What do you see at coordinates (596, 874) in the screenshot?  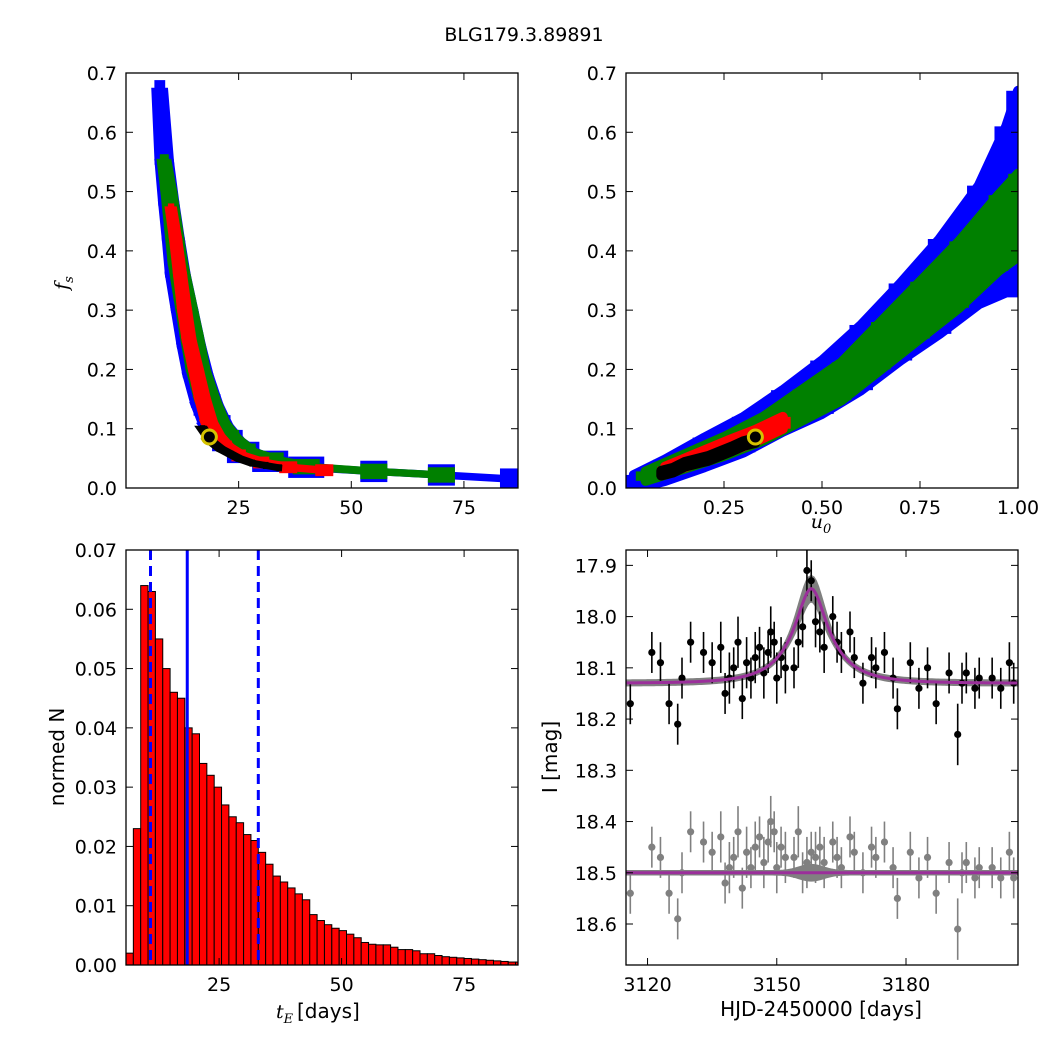 I see `y-tick-label: 18.5` at bounding box center [596, 874].